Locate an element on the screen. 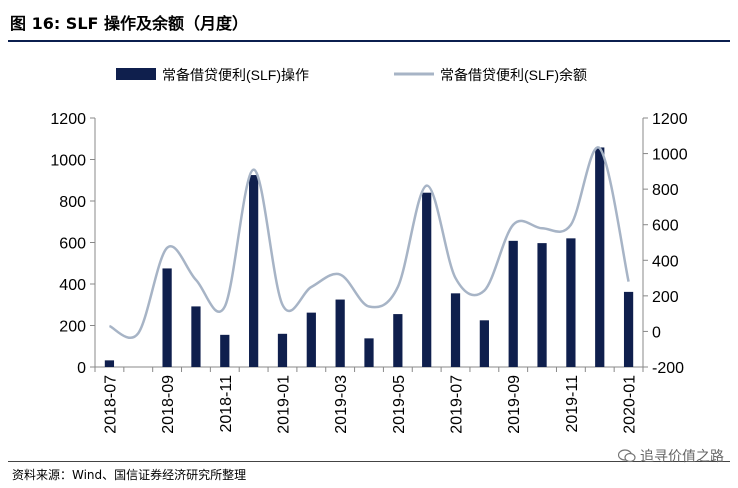 The height and width of the screenshot is (488, 738). left-tick-label: 1200 is located at coordinates (68, 119).